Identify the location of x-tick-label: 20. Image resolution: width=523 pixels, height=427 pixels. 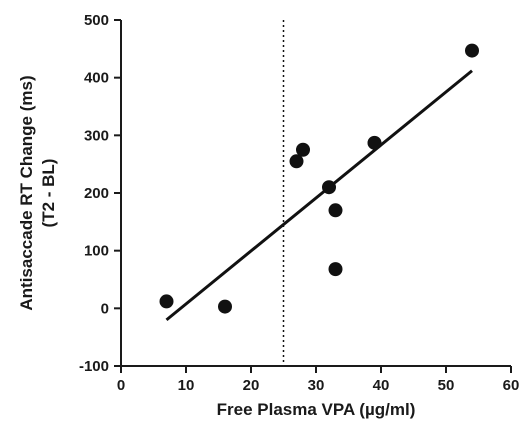
(251, 385).